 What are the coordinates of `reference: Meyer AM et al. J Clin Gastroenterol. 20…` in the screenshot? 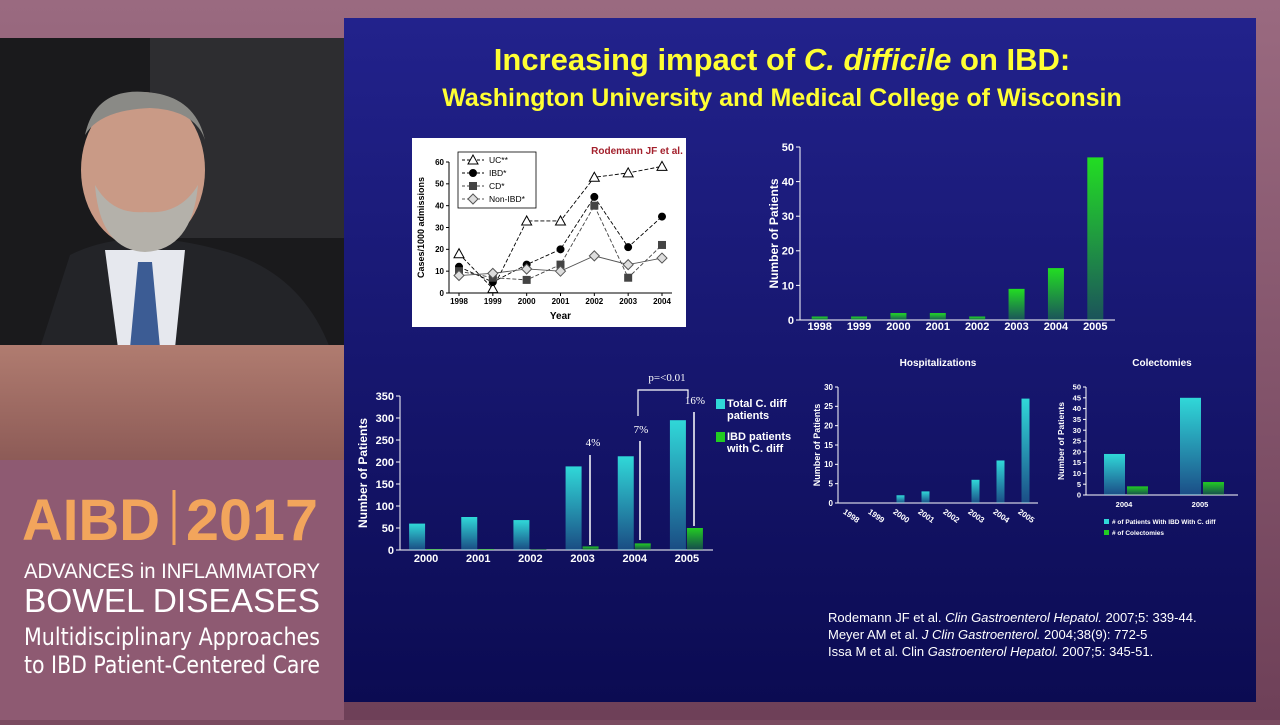 It's located at (987, 634).